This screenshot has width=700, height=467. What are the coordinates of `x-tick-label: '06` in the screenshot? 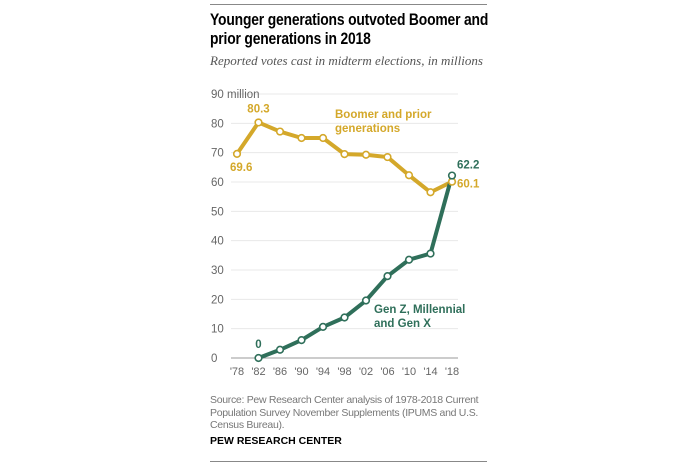 It's located at (387, 372).